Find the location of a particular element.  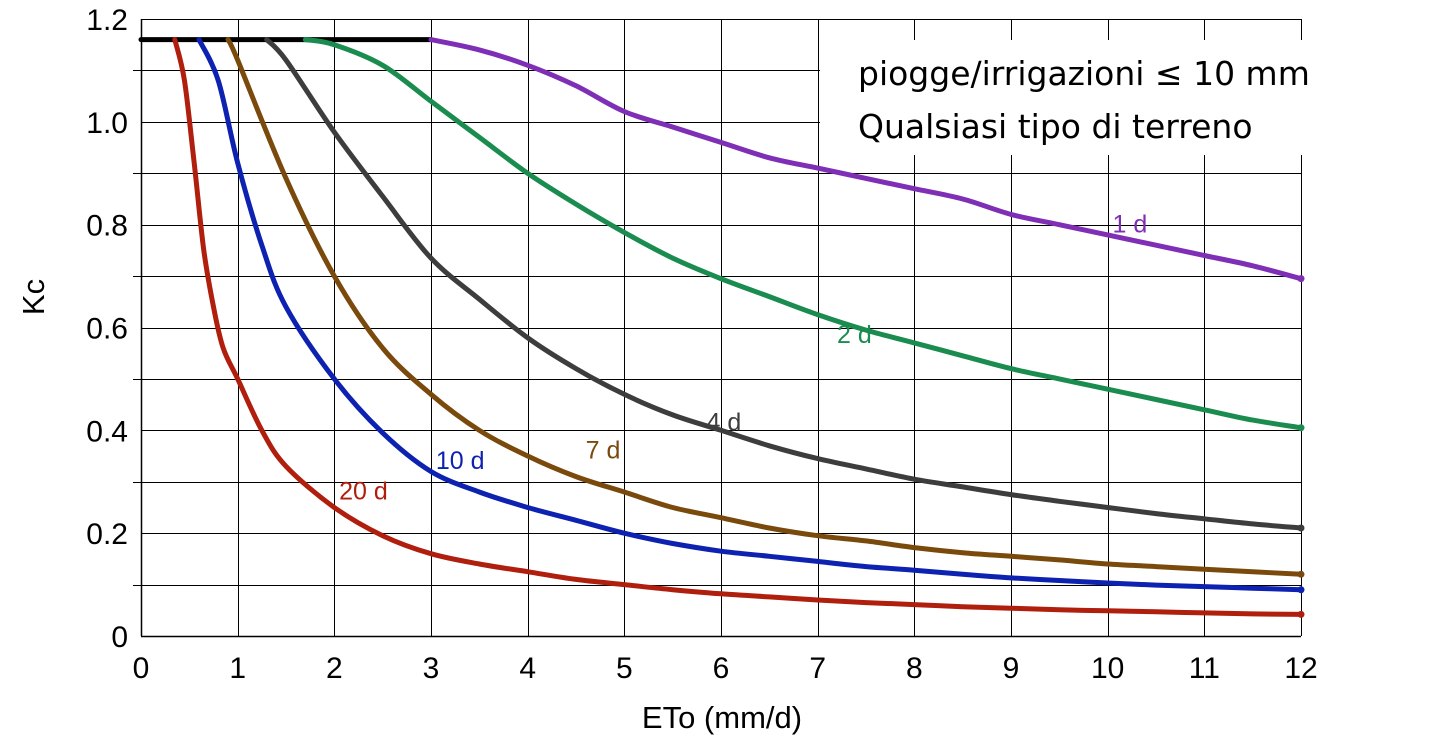

x-tick-label: 3 is located at coordinates (431, 668).